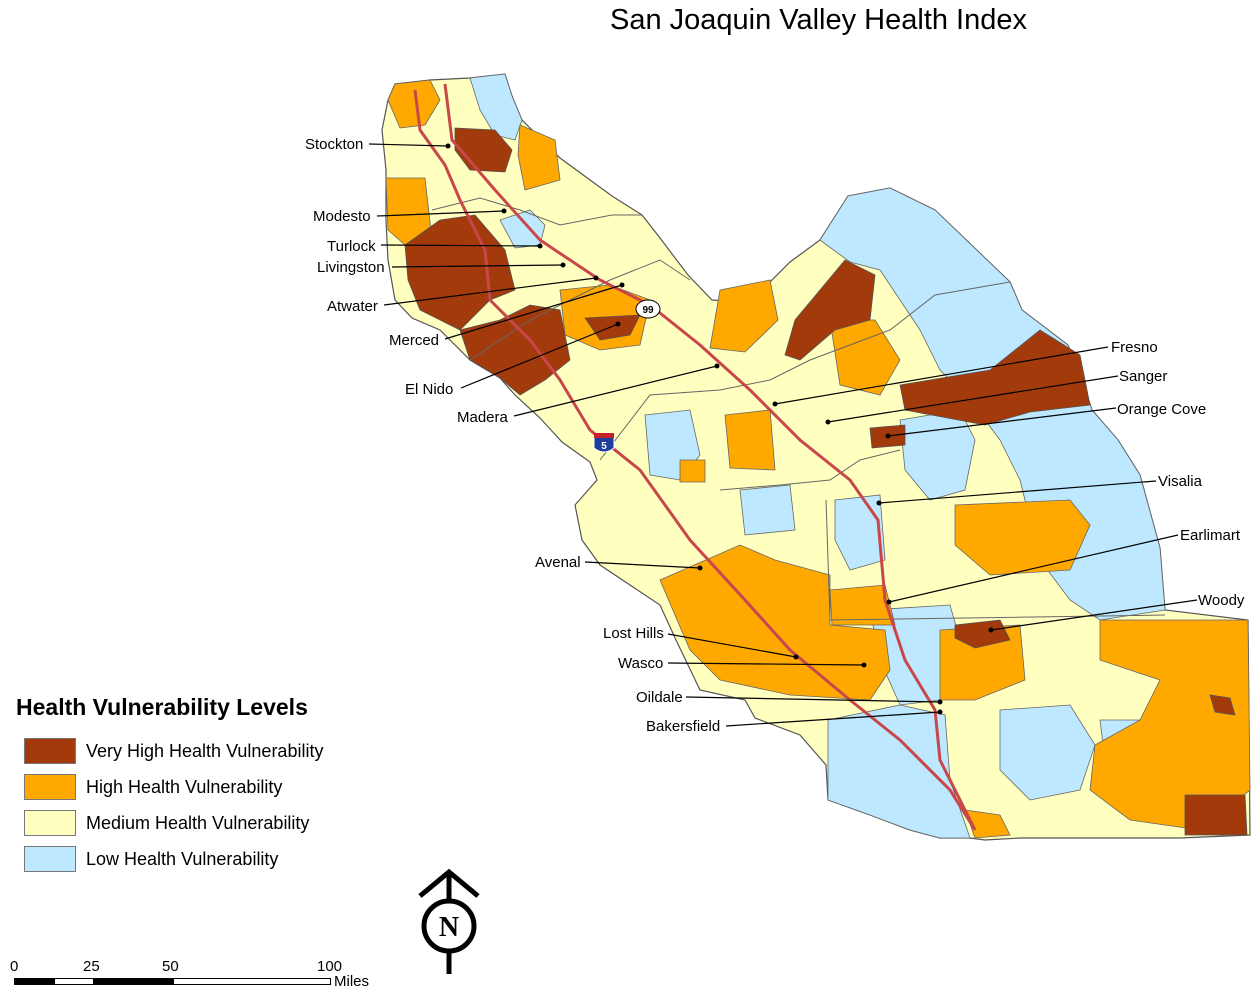 This screenshot has width=1257, height=1000. I want to click on highway-99-shield: 99, so click(648, 309).